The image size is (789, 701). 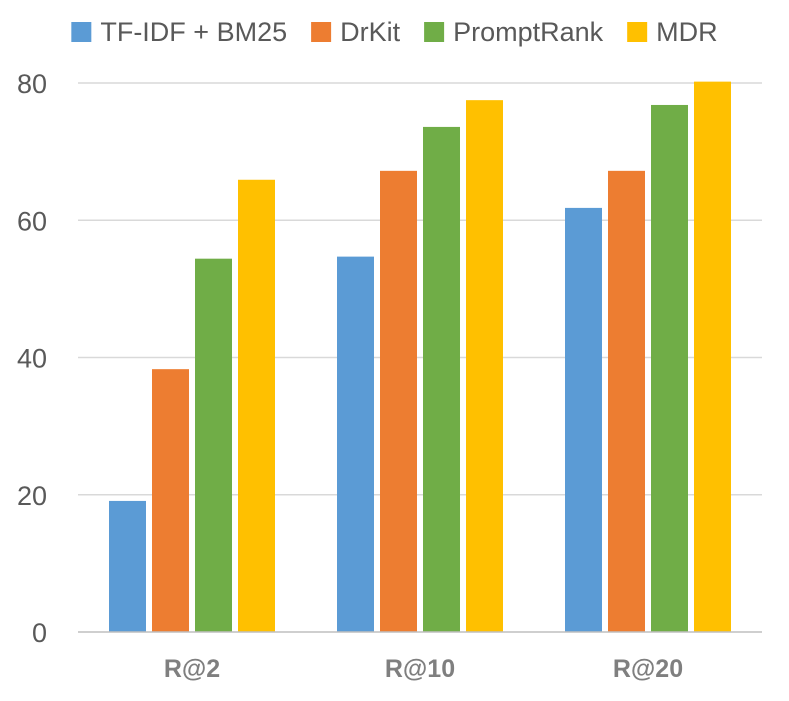 What do you see at coordinates (637, 32) in the screenshot?
I see `legend-swatch-mdr` at bounding box center [637, 32].